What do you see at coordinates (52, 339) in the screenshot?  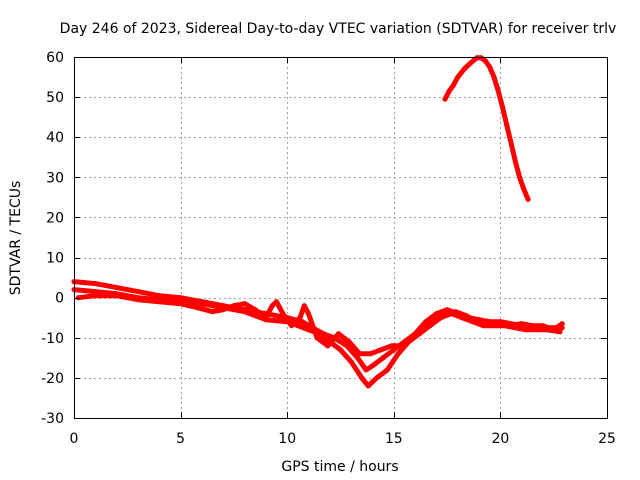 I see `y-tick-label: -10` at bounding box center [52, 339].